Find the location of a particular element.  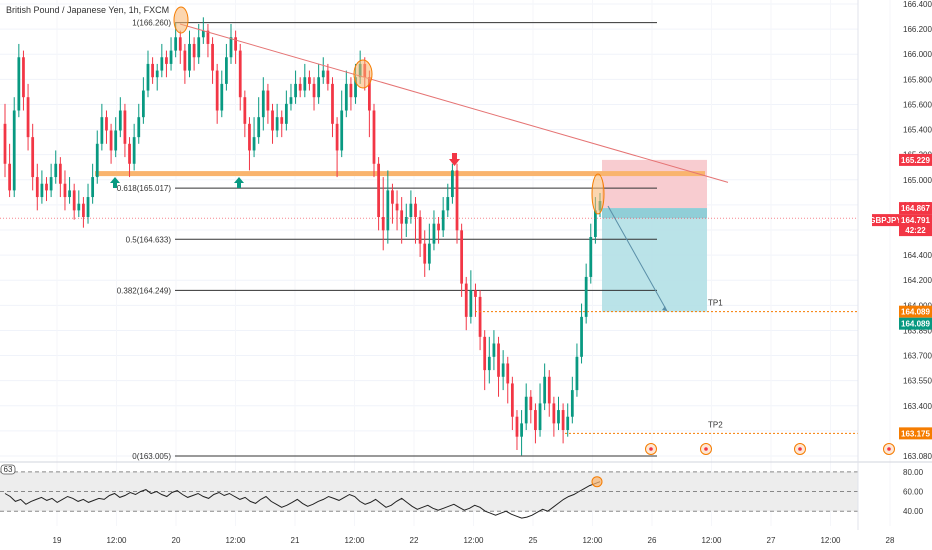

price-label-entry is located at coordinates (915, 208).